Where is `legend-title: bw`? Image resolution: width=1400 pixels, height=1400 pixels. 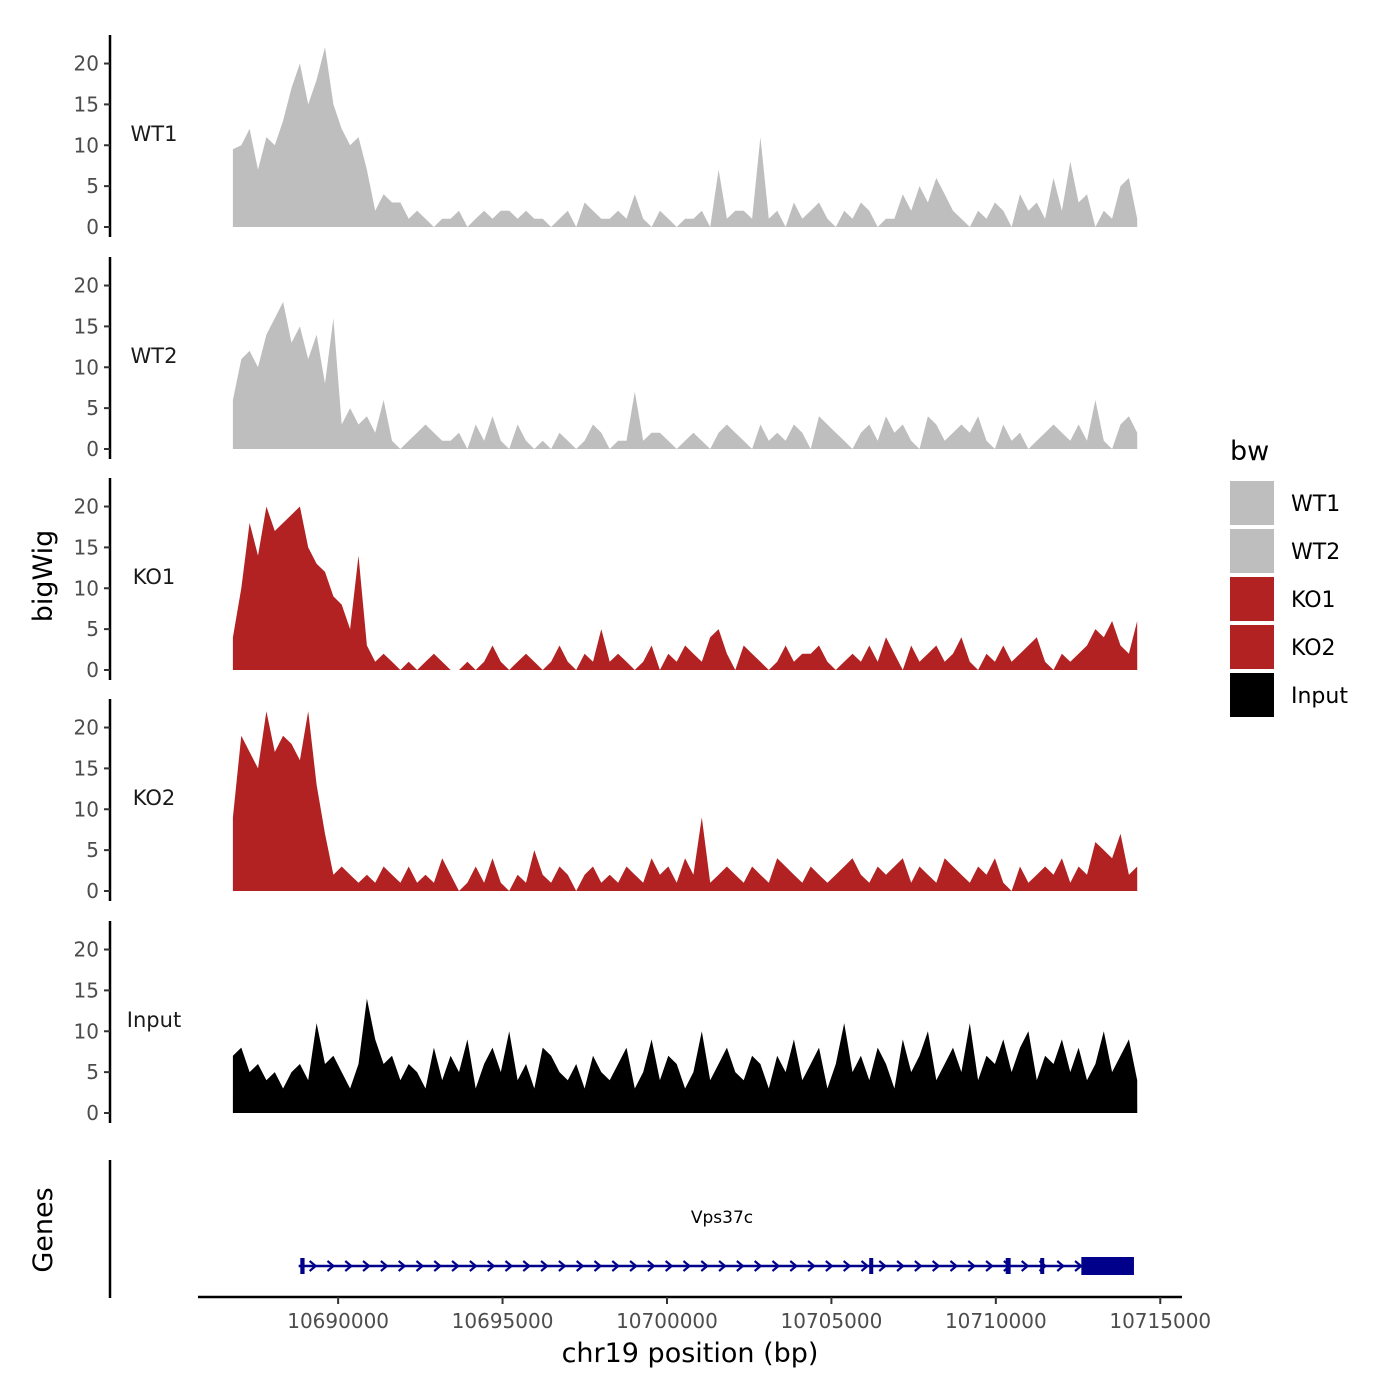 legend-title: bw is located at coordinates (1249, 451).